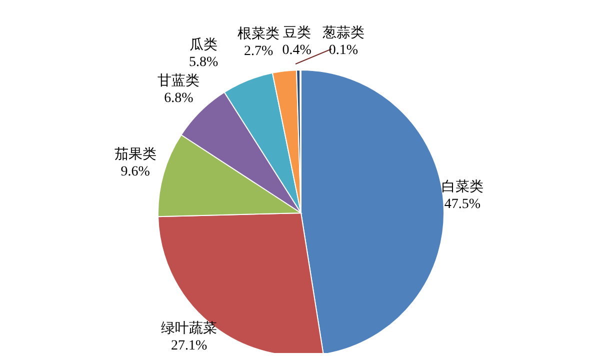 Image resolution: width=601 pixels, height=361 pixels. I want to click on data-label: 27.1%, so click(189, 346).